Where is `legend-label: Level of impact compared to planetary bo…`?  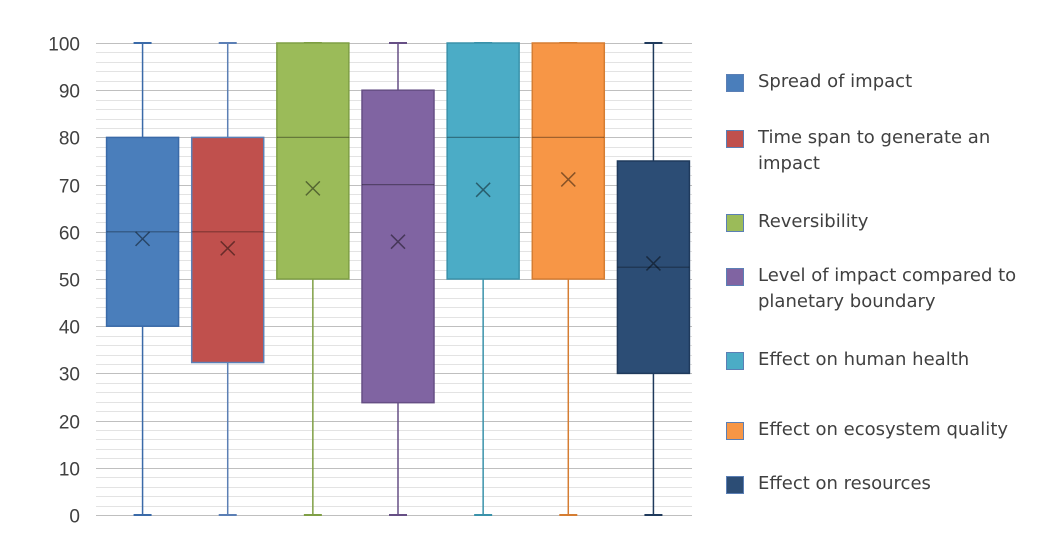
legend-label: Level of impact compared to planetary bo… is located at coordinates (887, 288).